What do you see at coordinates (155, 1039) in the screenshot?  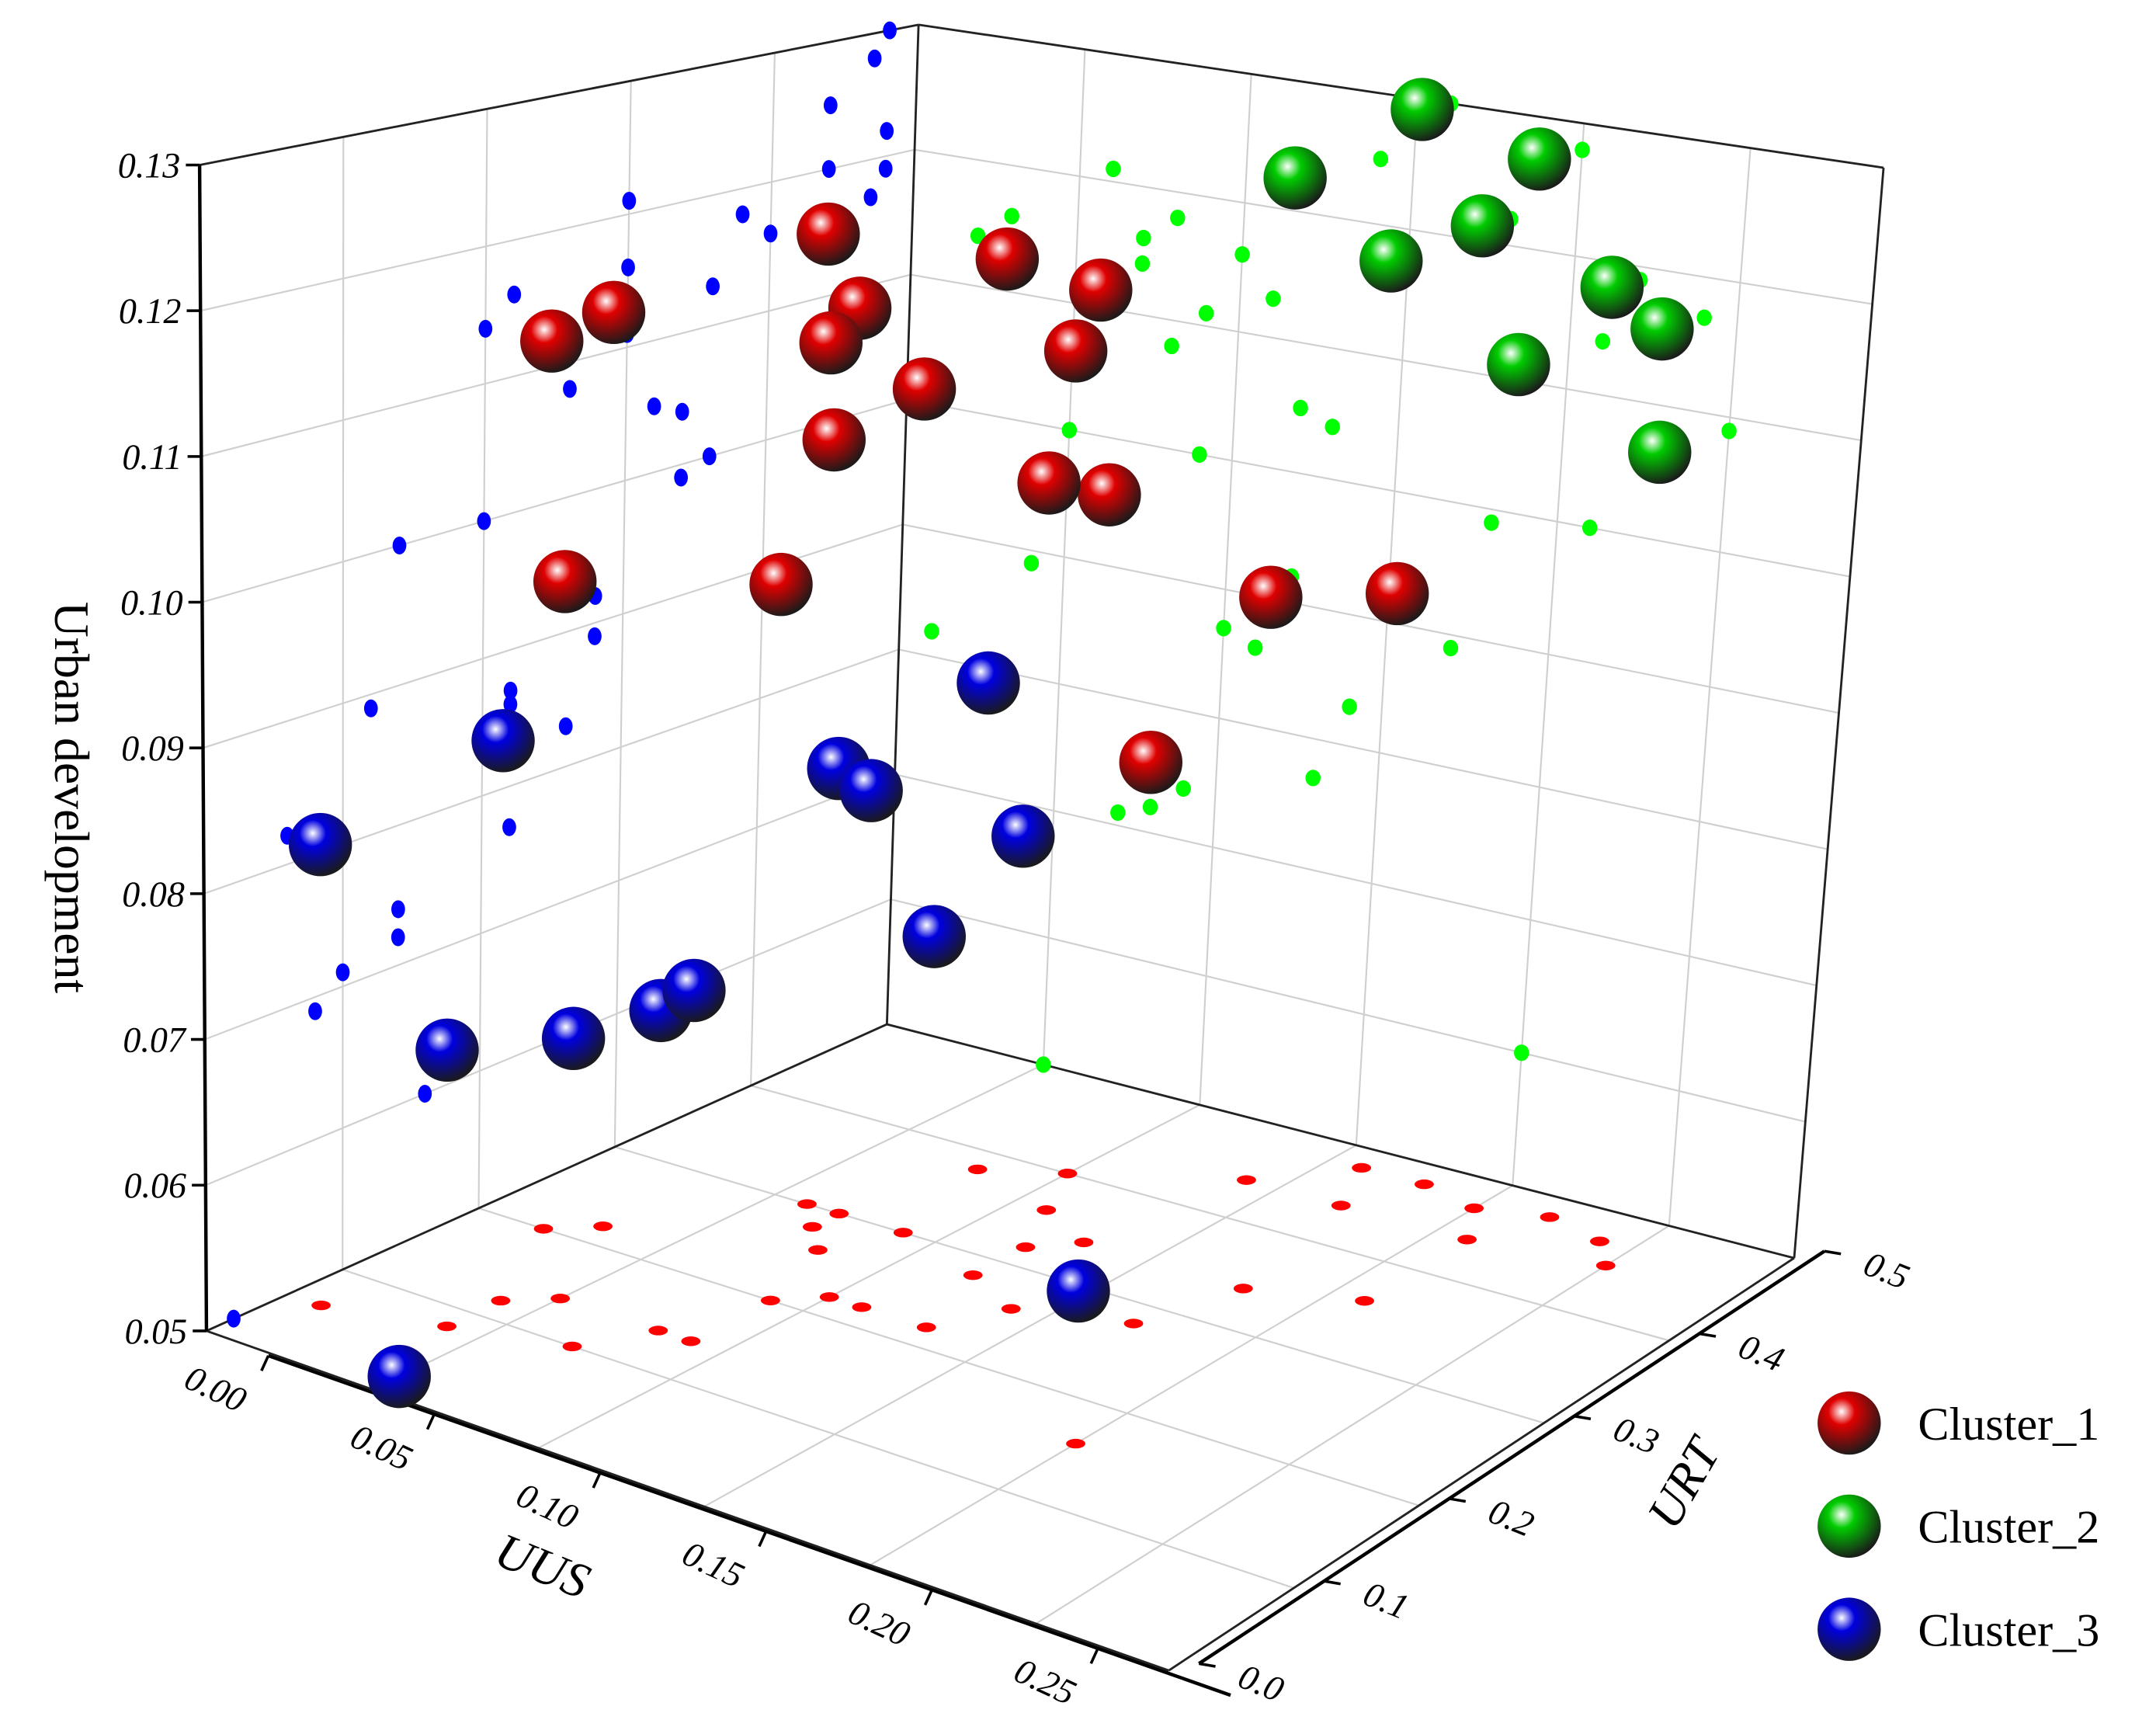 I see `z-tick-label: 0.07` at bounding box center [155, 1039].